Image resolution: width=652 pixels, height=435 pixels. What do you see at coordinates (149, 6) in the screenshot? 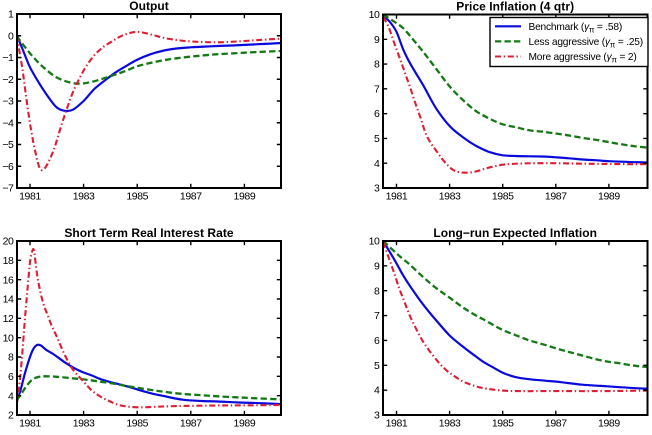
I see `svg-text: Output` at bounding box center [149, 6].